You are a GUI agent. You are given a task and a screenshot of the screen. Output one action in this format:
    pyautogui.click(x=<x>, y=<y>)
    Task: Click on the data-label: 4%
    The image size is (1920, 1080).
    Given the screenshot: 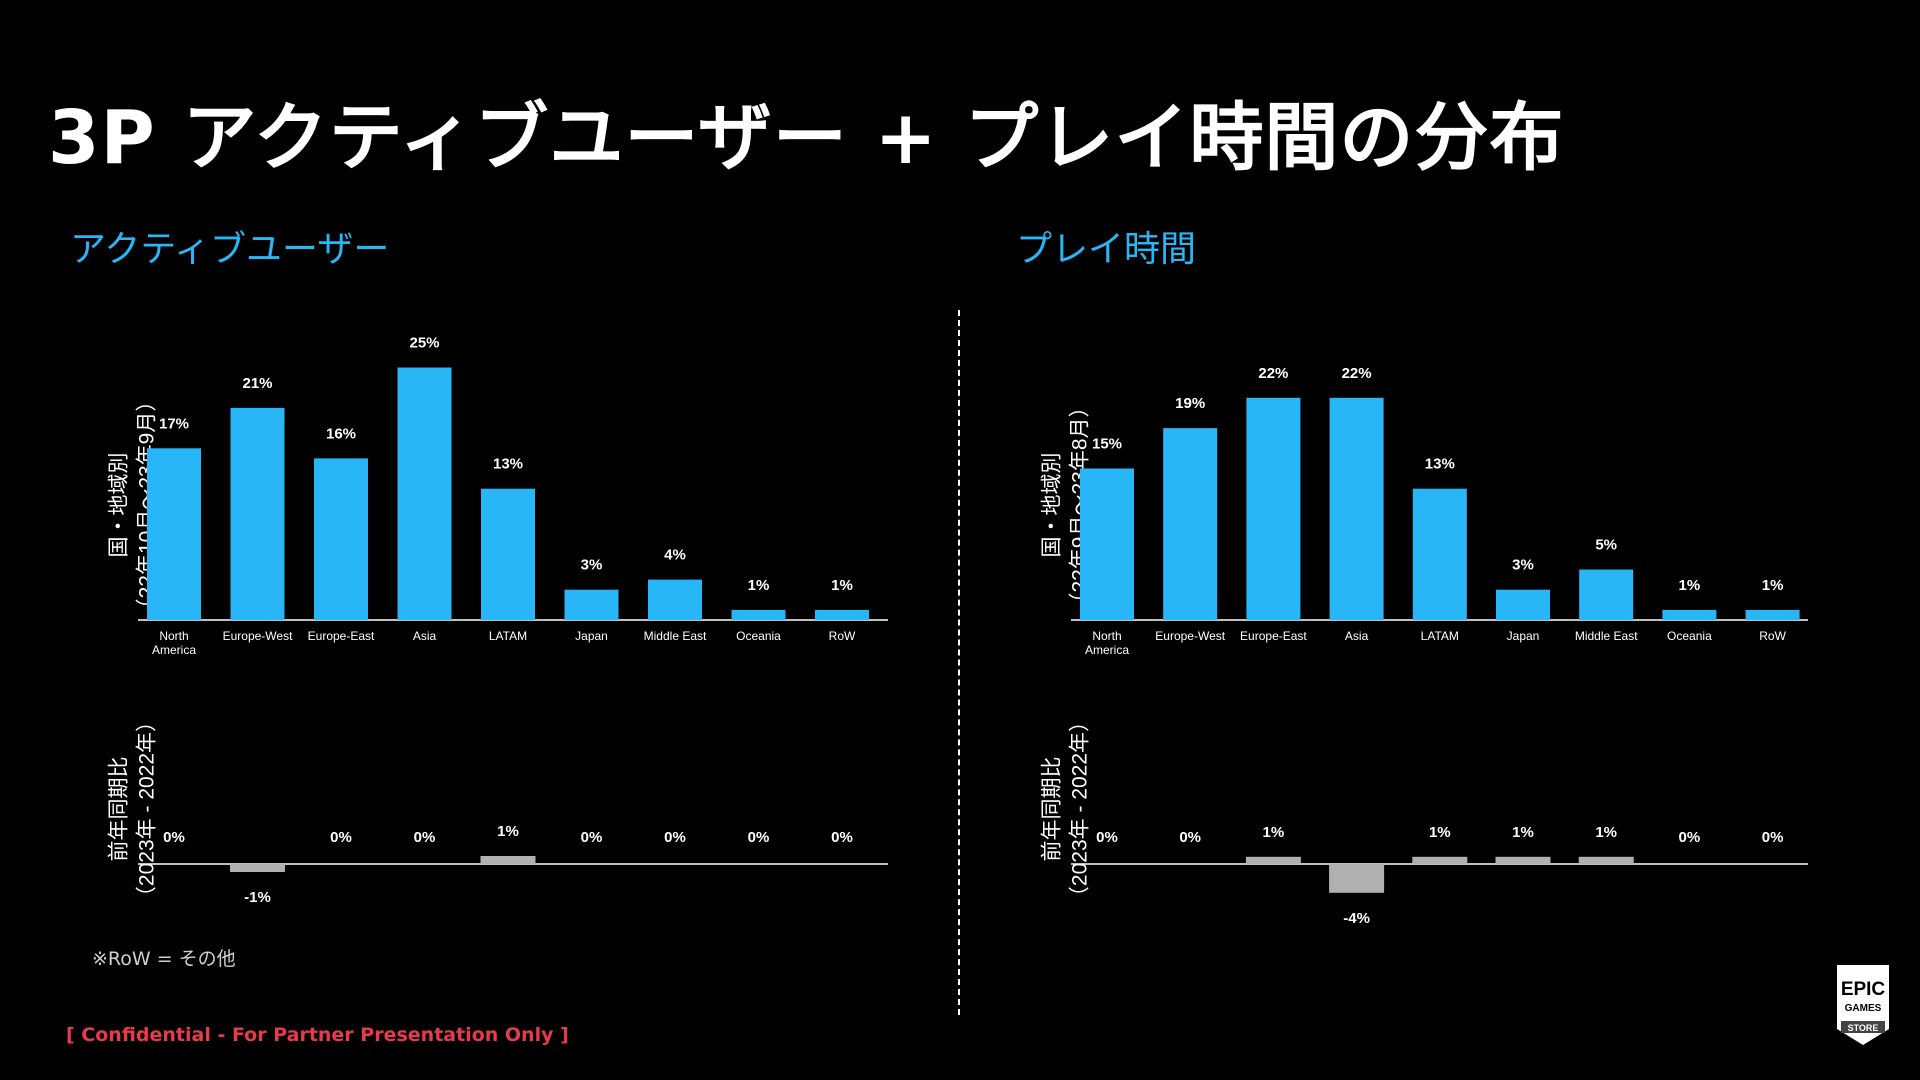 What is the action you would take?
    pyautogui.click(x=675, y=555)
    